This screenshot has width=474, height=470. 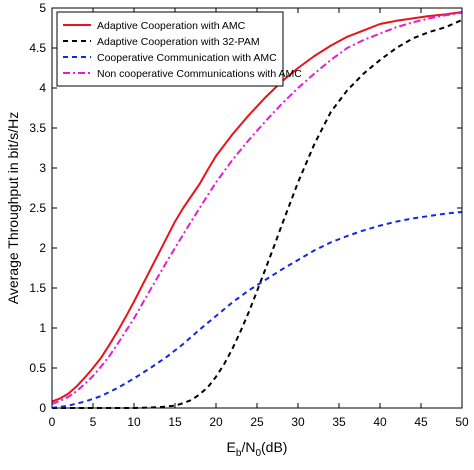 What do you see at coordinates (42, 8) in the screenshot?
I see `y-tick-label: 5` at bounding box center [42, 8].